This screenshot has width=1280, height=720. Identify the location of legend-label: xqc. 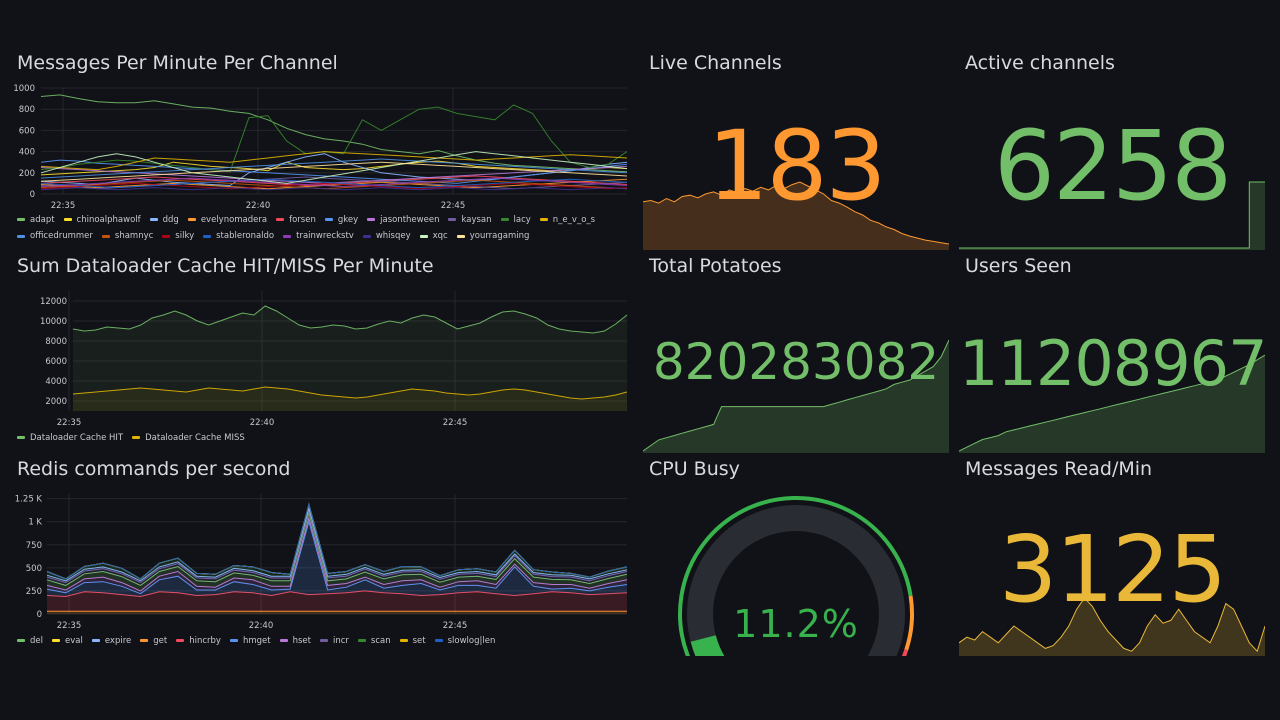
(440, 236).